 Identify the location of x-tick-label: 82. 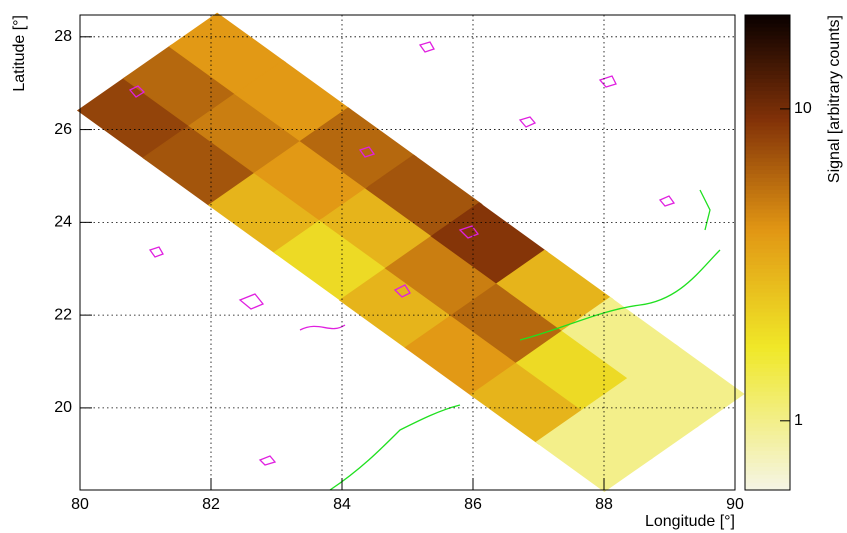
(211, 504).